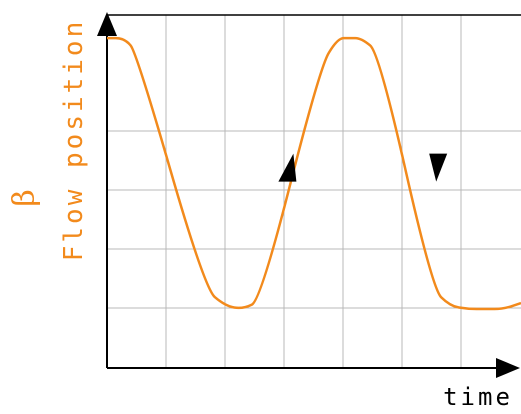 The height and width of the screenshot is (414, 521). What do you see at coordinates (24, 197) in the screenshot?
I see `y-axis-symbol: β` at bounding box center [24, 197].